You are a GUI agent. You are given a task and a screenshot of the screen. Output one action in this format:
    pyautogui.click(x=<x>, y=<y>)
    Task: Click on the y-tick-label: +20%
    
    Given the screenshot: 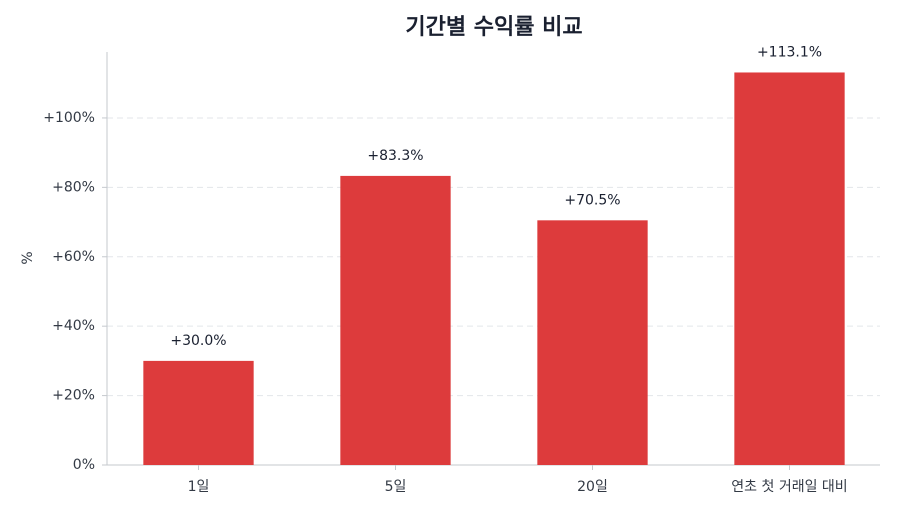 What is the action you would take?
    pyautogui.click(x=73, y=396)
    